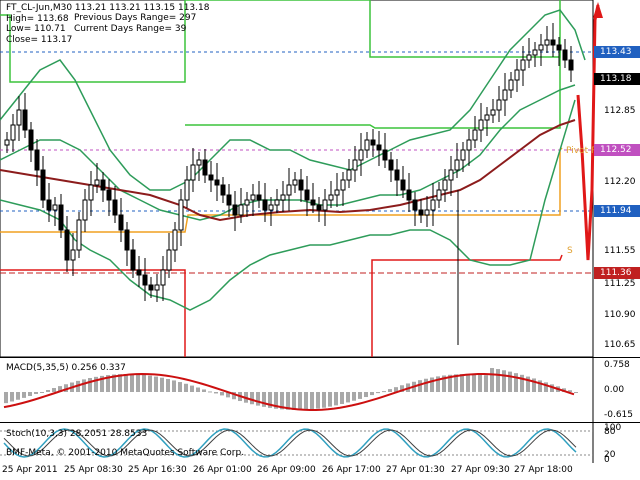 Image resolution: width=640 pixels, height=480 pixels. I want to click on macd-axis-label: -0.615, so click(619, 415).